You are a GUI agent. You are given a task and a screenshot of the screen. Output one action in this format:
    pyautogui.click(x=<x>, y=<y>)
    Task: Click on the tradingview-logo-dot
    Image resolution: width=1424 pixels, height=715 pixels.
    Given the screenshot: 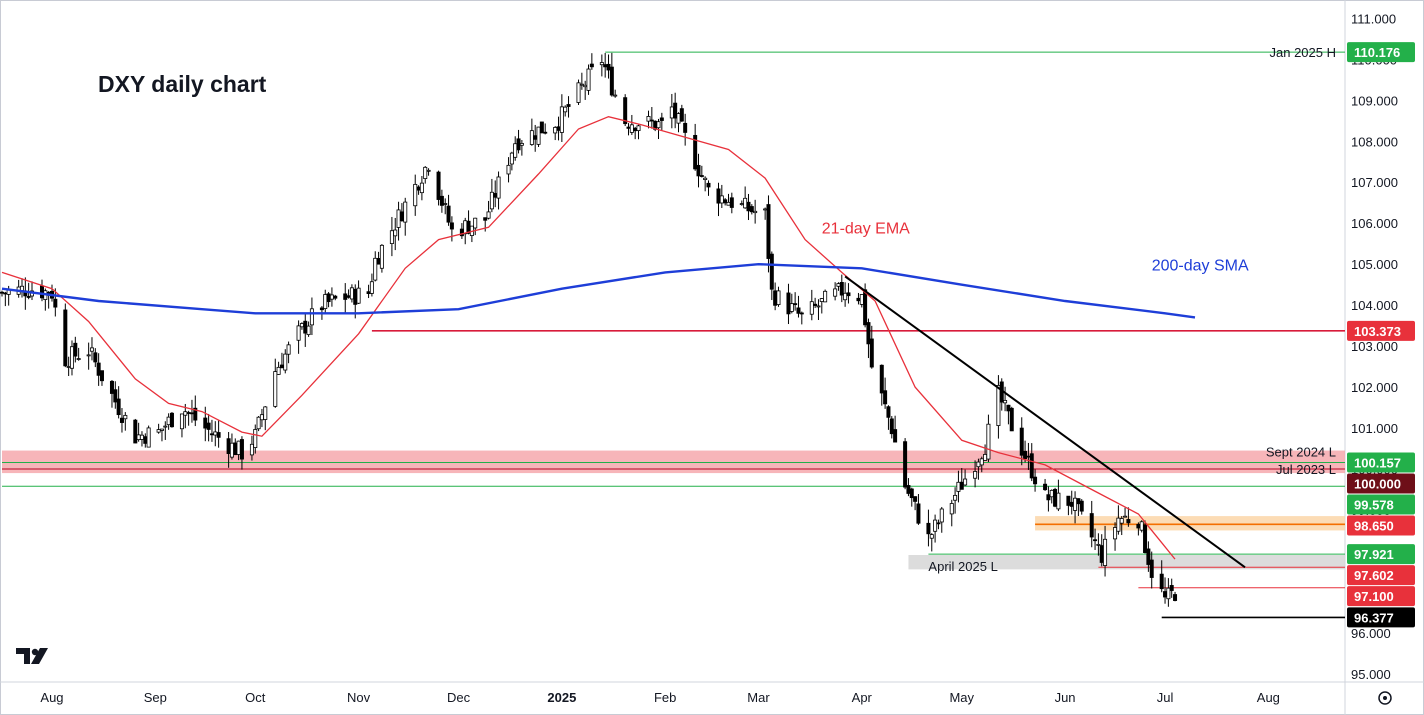 What is the action you would take?
    pyautogui.click(x=35, y=652)
    